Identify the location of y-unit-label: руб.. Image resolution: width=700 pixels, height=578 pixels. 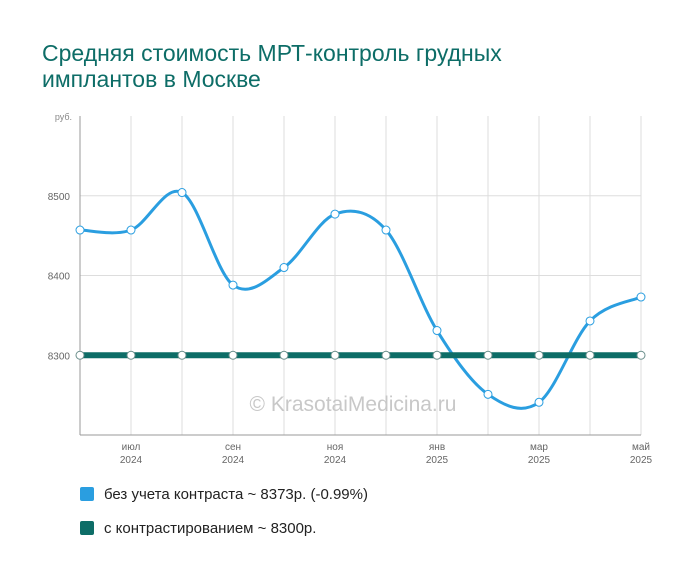
(63, 117).